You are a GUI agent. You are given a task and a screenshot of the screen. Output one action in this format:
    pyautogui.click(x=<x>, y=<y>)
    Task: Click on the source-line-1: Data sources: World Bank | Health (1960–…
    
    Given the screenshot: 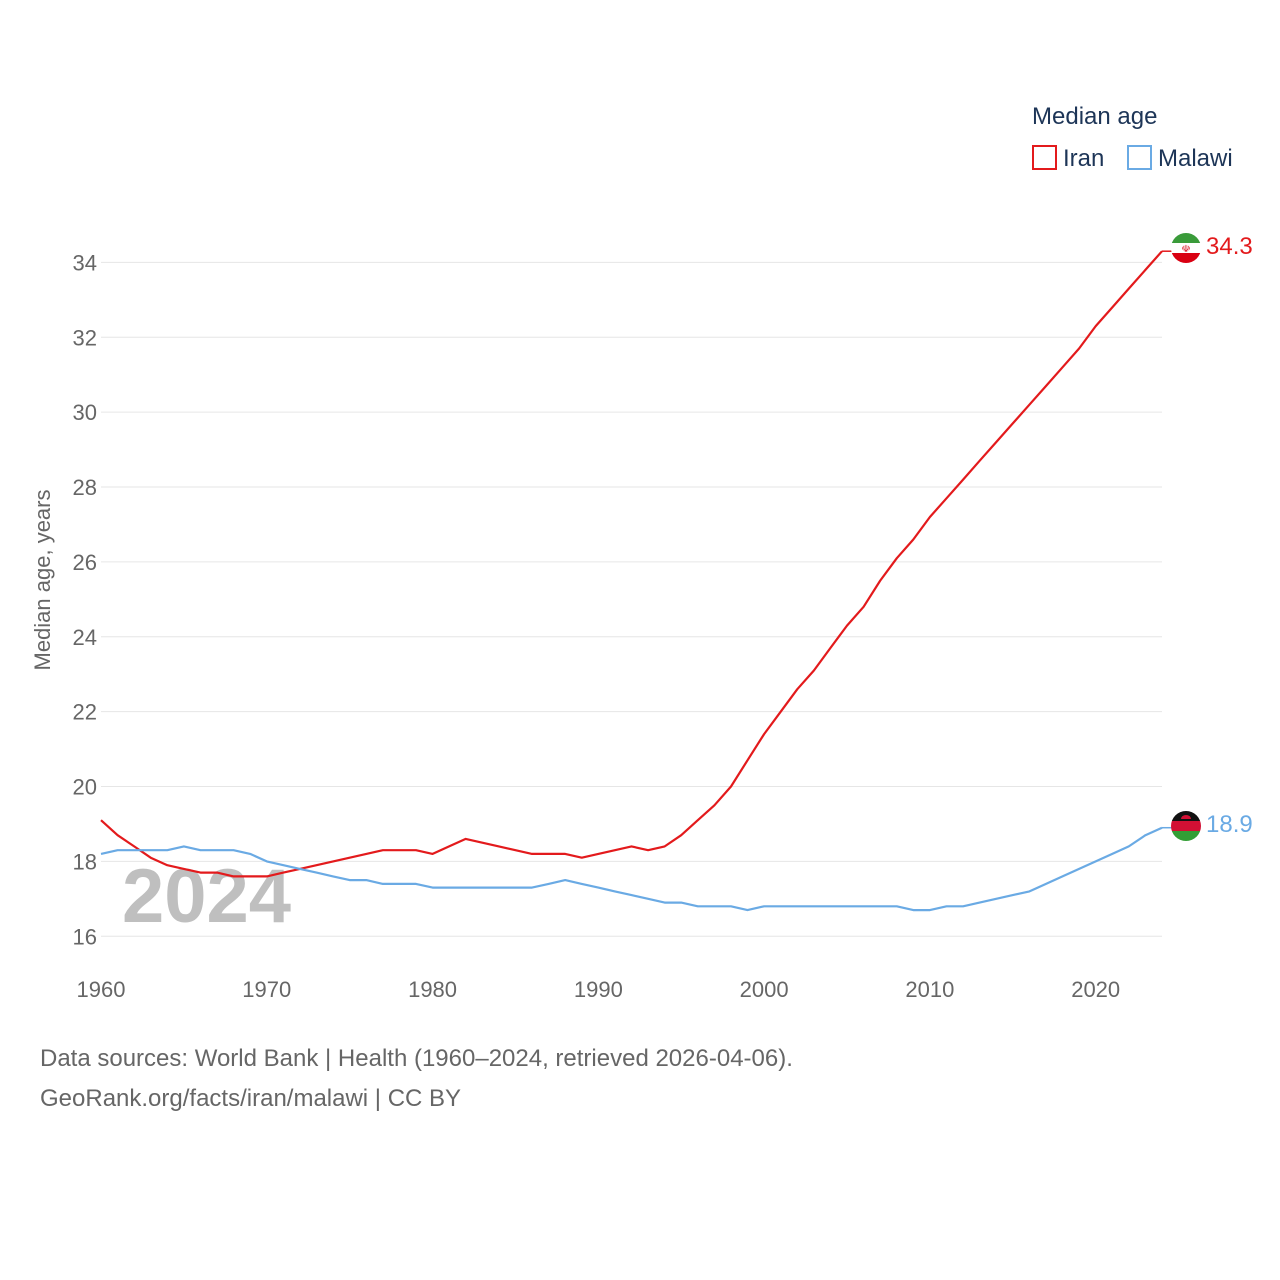 What is the action you would take?
    pyautogui.click(x=416, y=1058)
    